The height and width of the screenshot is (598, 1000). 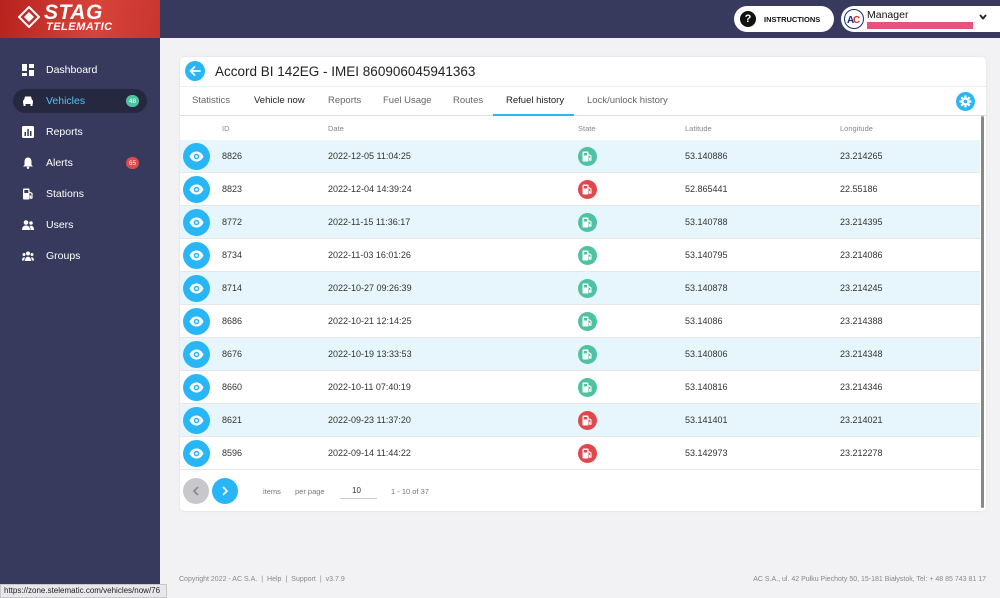 What do you see at coordinates (80, 163) in the screenshot?
I see `sidebar-item-alerts: Alerts 65` at bounding box center [80, 163].